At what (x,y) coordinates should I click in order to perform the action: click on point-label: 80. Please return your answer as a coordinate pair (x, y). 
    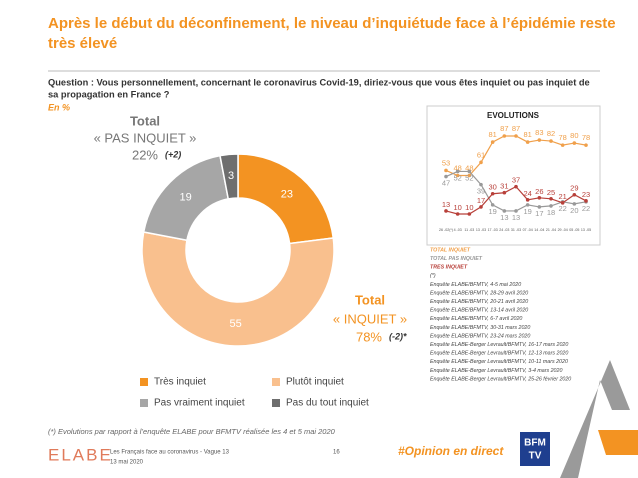
    Looking at the image, I should click on (574, 135).